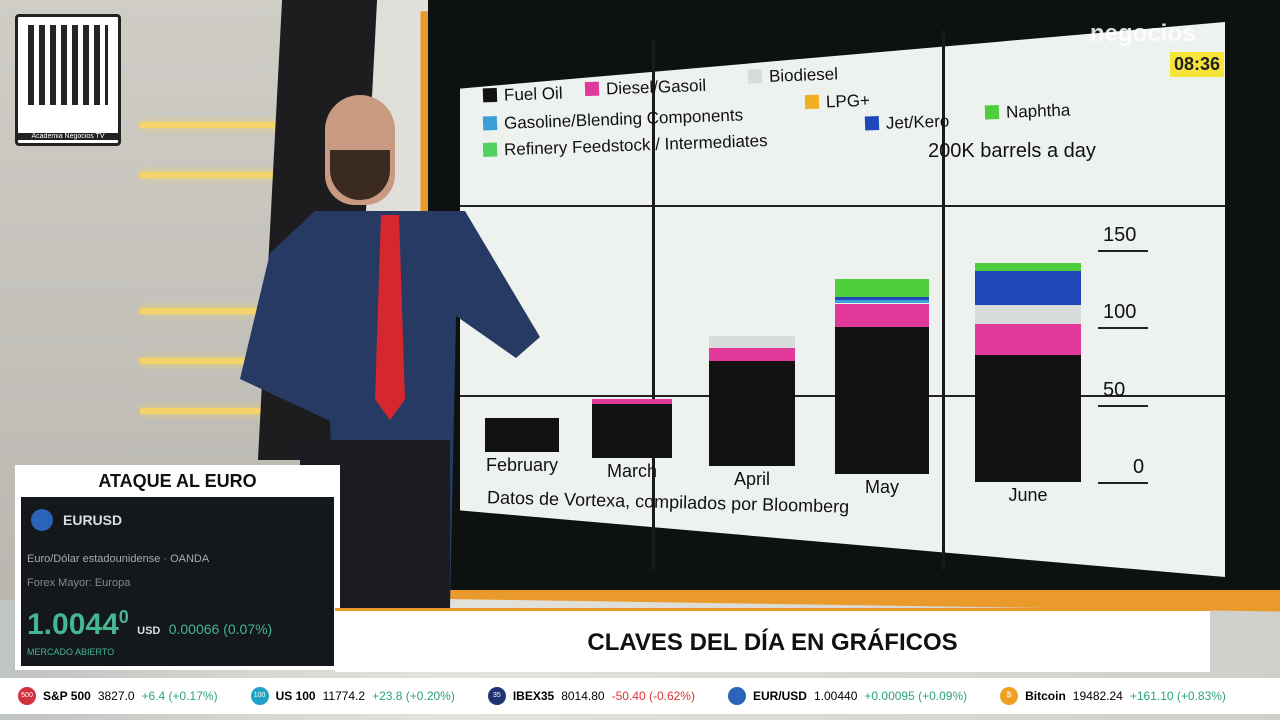 The width and height of the screenshot is (1280, 720). Describe the element at coordinates (1028, 267) in the screenshot. I see `bar-segment-naphtha` at that location.